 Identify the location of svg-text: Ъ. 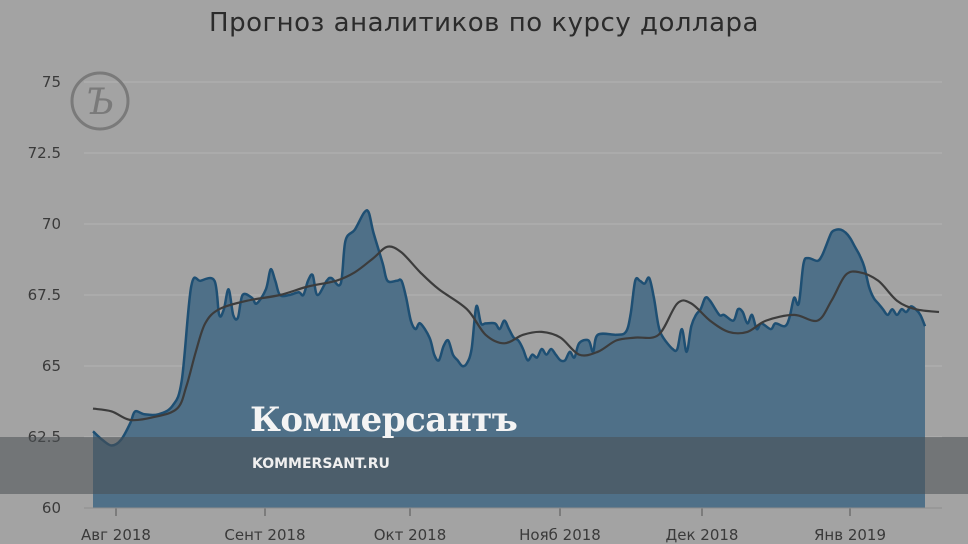
(100, 102).